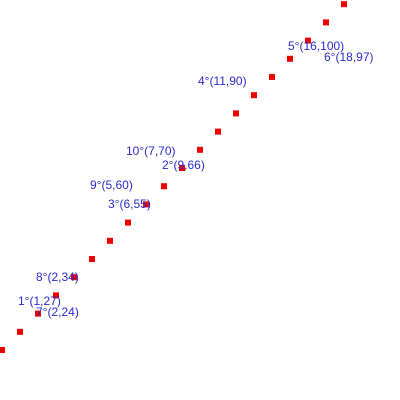 The image size is (400, 400). I want to click on annotation-label: 10°(7,70), so click(151, 151).